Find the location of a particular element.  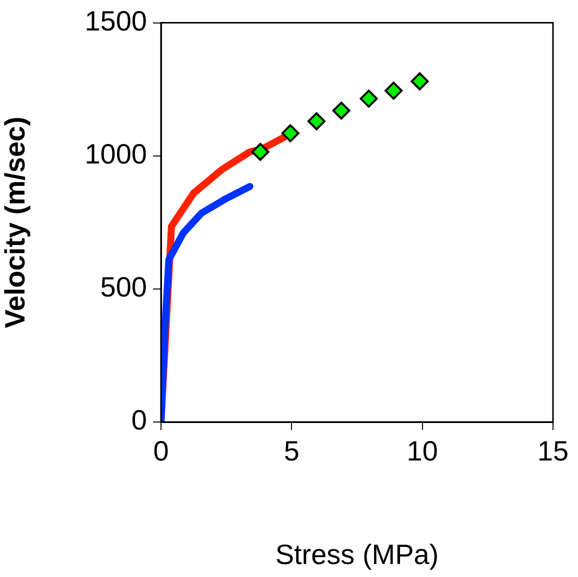

x-tick-label: 5 is located at coordinates (292, 451).